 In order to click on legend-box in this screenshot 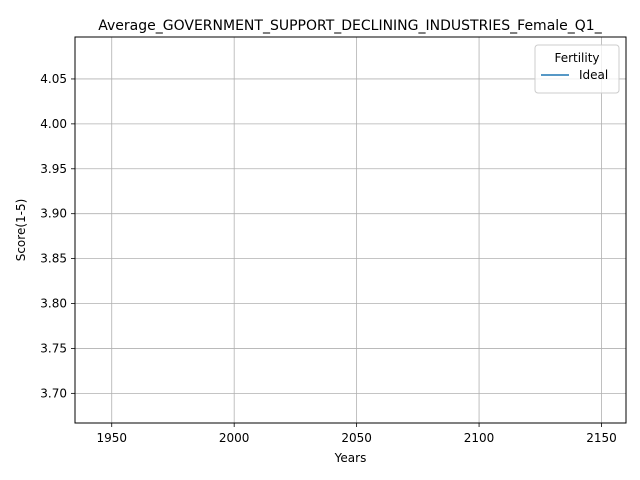, I will do `click(577, 69)`.